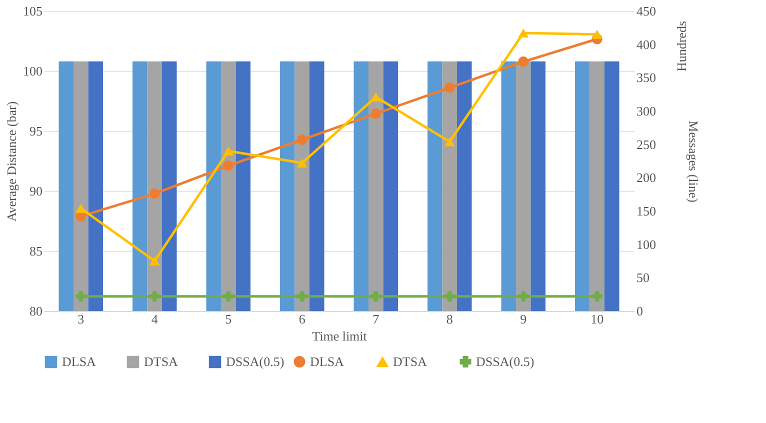 This screenshot has height=423, width=766. I want to click on y2-tick-label: 450, so click(646, 11).